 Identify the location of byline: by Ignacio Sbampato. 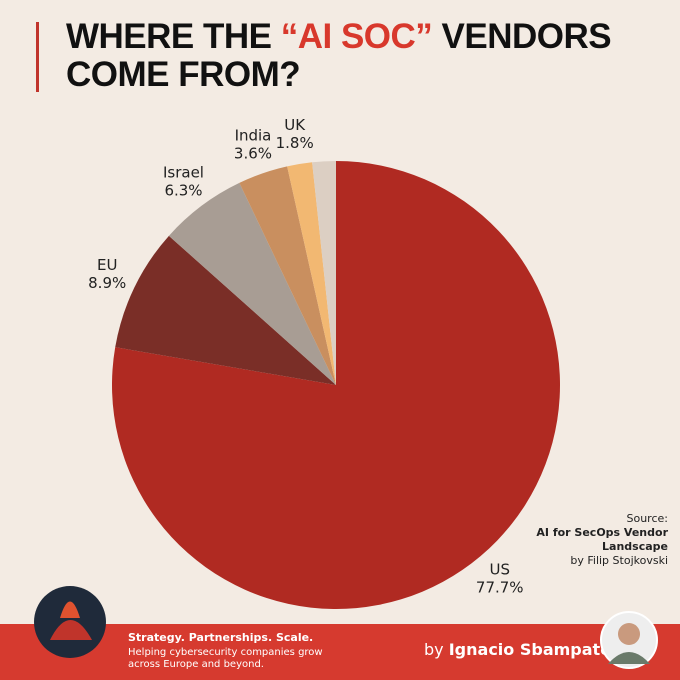
(517, 649).